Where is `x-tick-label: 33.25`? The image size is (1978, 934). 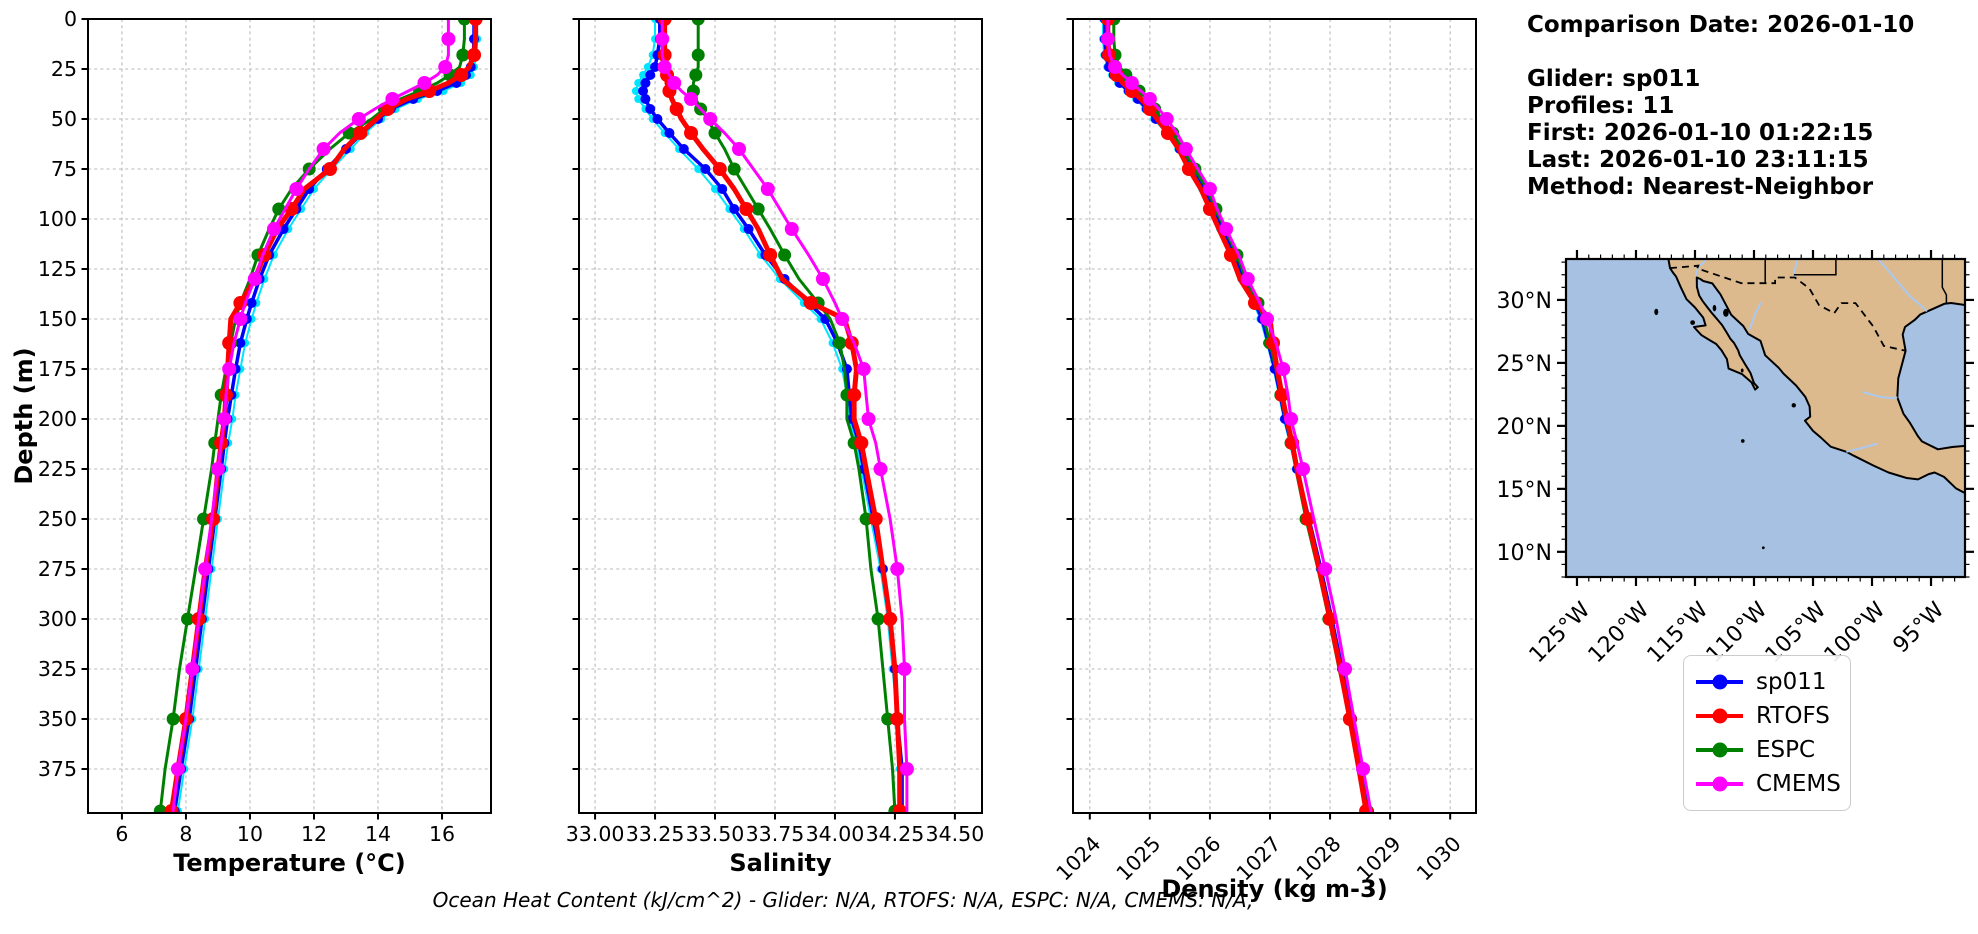 x-tick-label: 33.25 is located at coordinates (655, 834).